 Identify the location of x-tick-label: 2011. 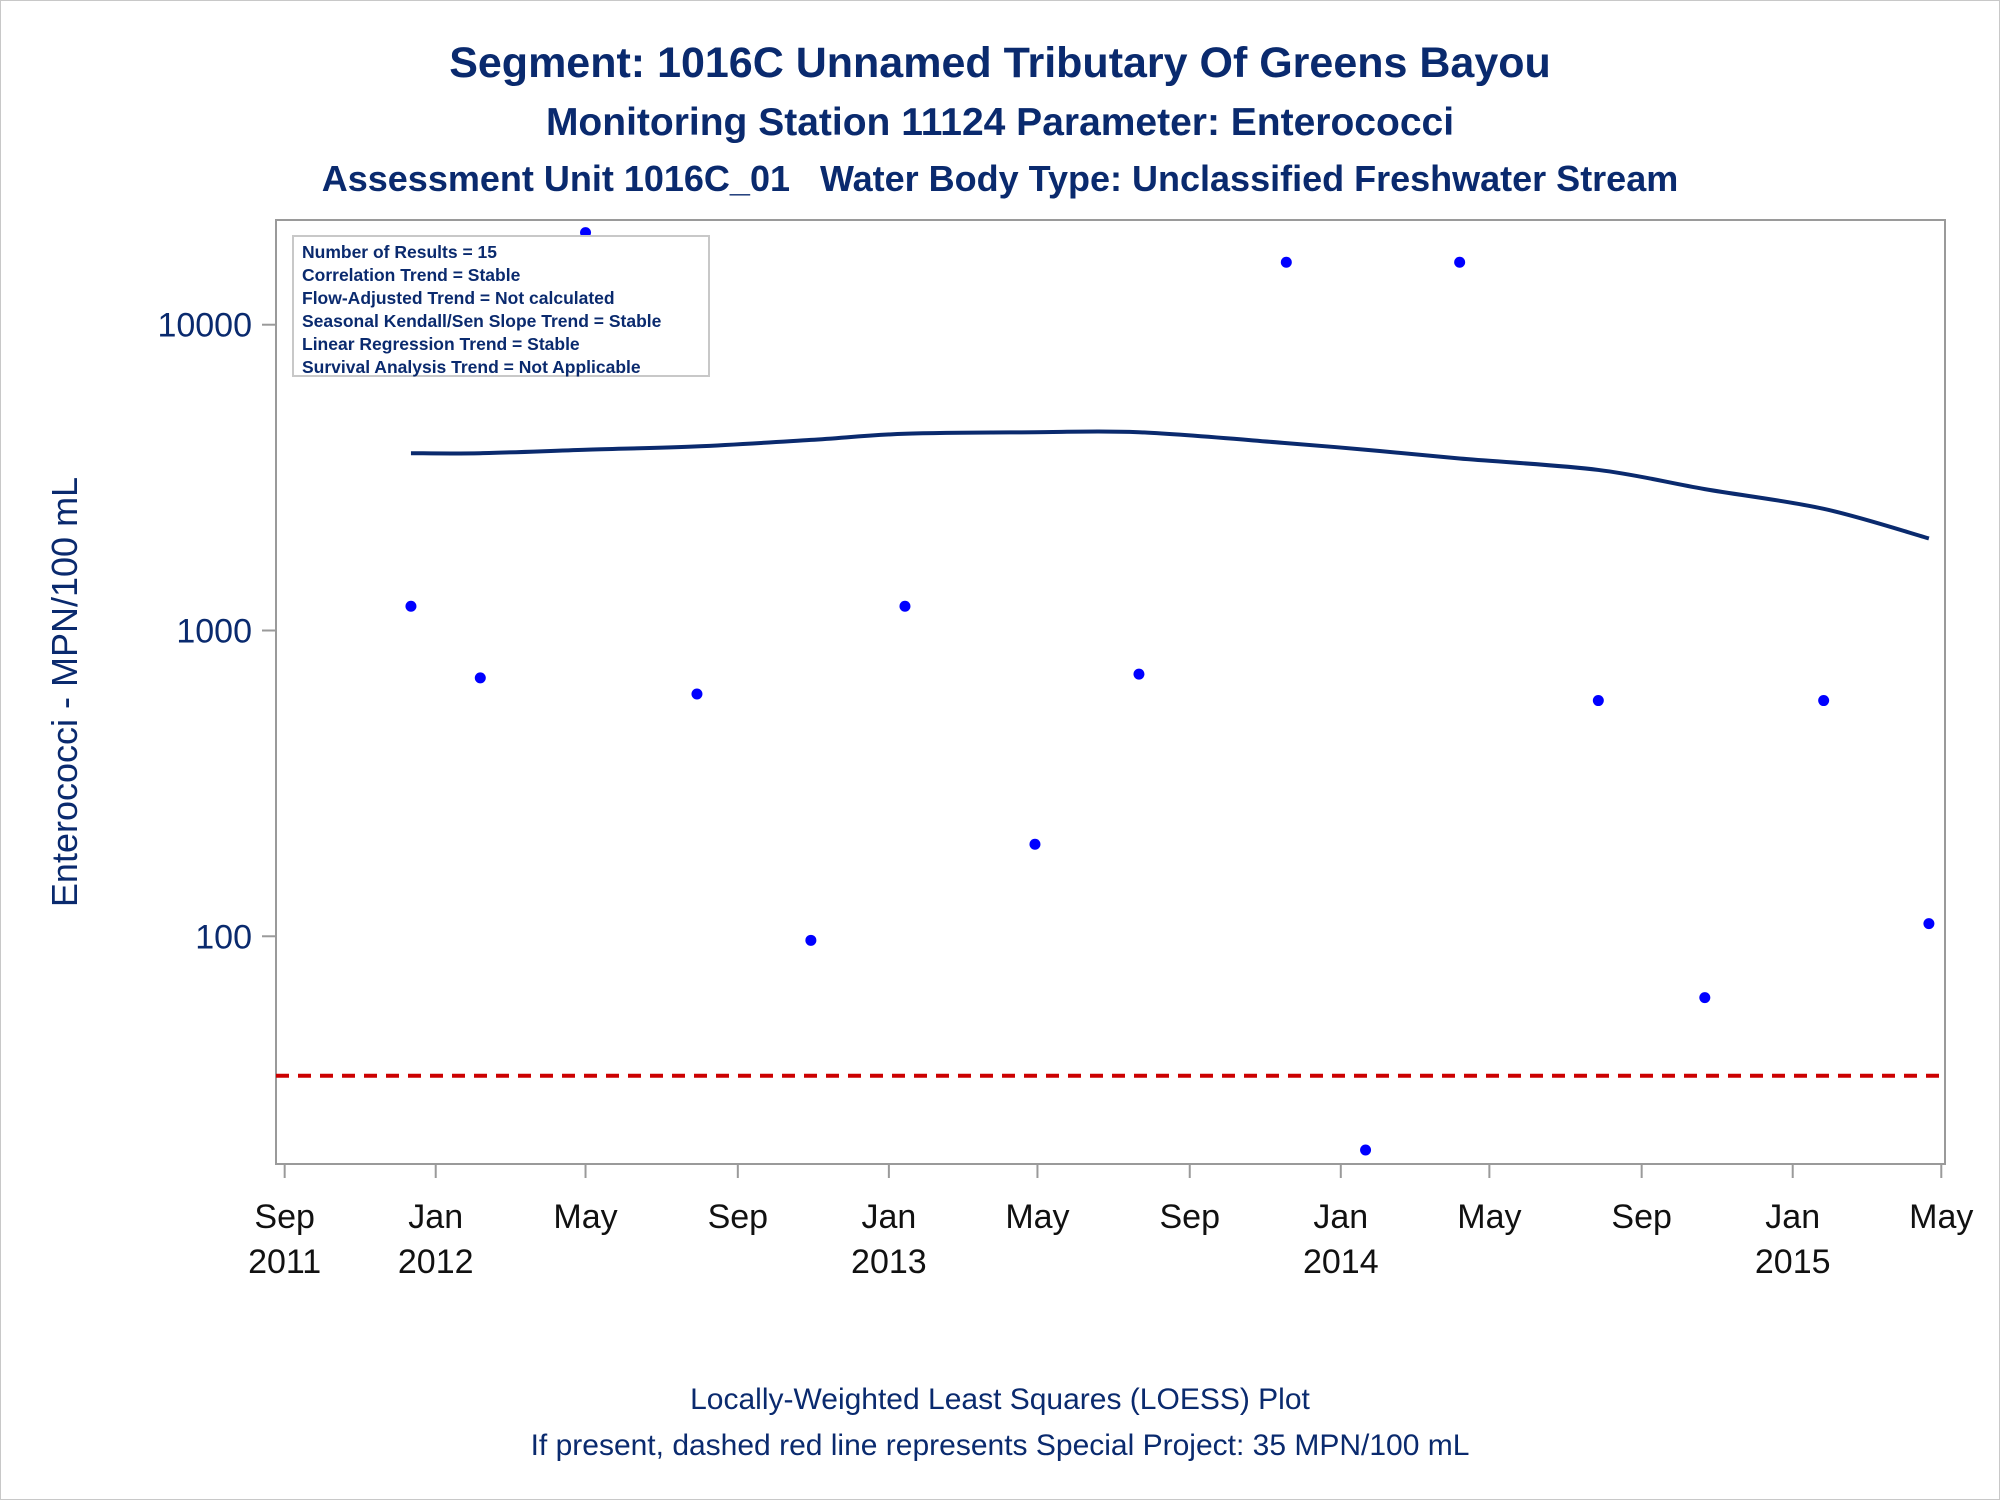
(284, 1262).